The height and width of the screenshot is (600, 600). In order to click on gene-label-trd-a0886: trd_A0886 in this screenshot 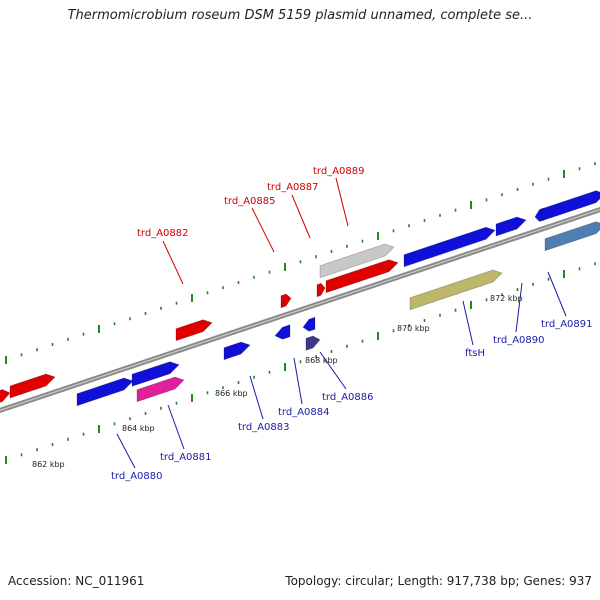, I will do `click(348, 397)`.